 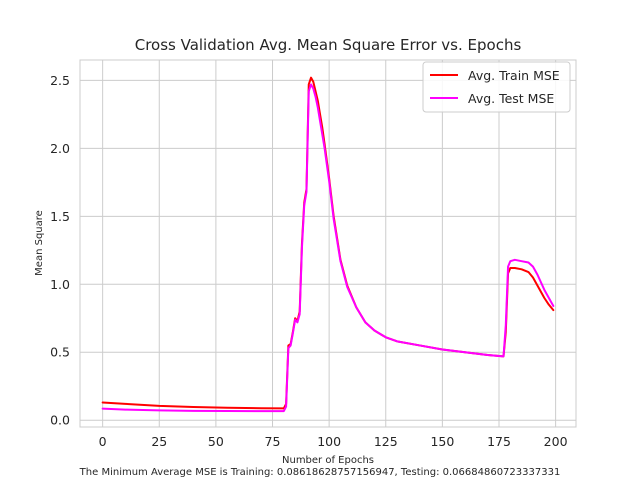 I want to click on x-tick-label: 200, so click(x=556, y=441).